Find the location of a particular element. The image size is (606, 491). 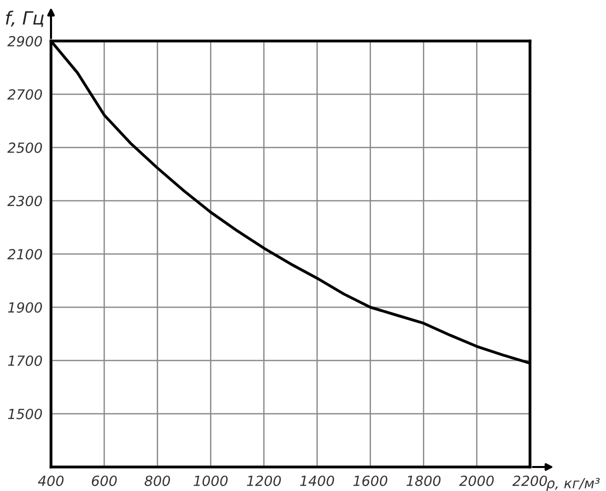

x-tick-label: 2000 is located at coordinates (476, 481).